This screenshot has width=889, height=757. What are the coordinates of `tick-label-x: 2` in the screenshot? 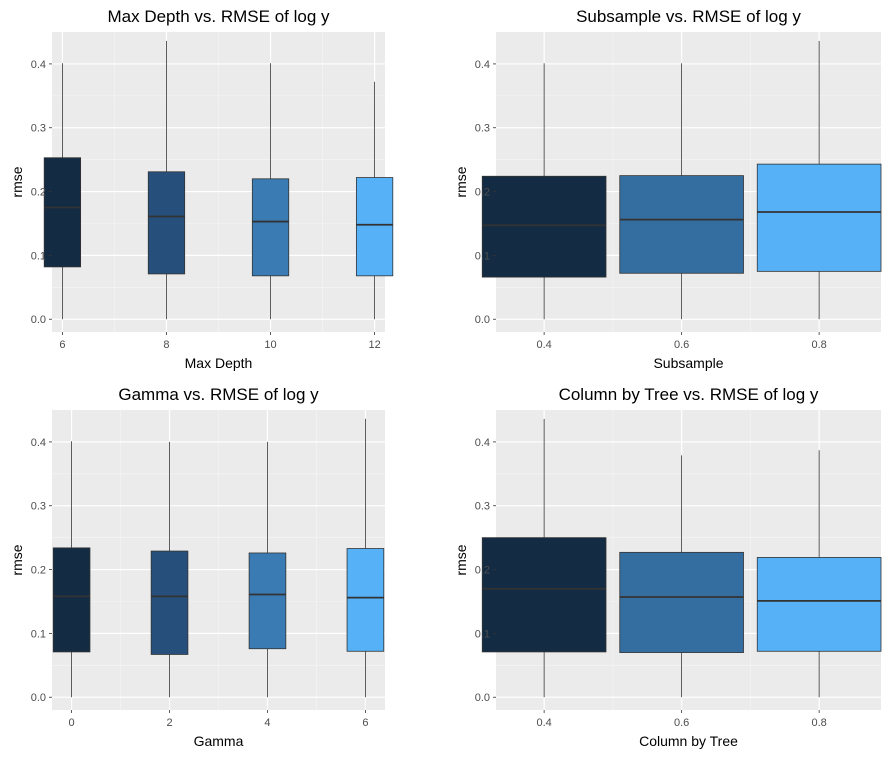 It's located at (169, 723).